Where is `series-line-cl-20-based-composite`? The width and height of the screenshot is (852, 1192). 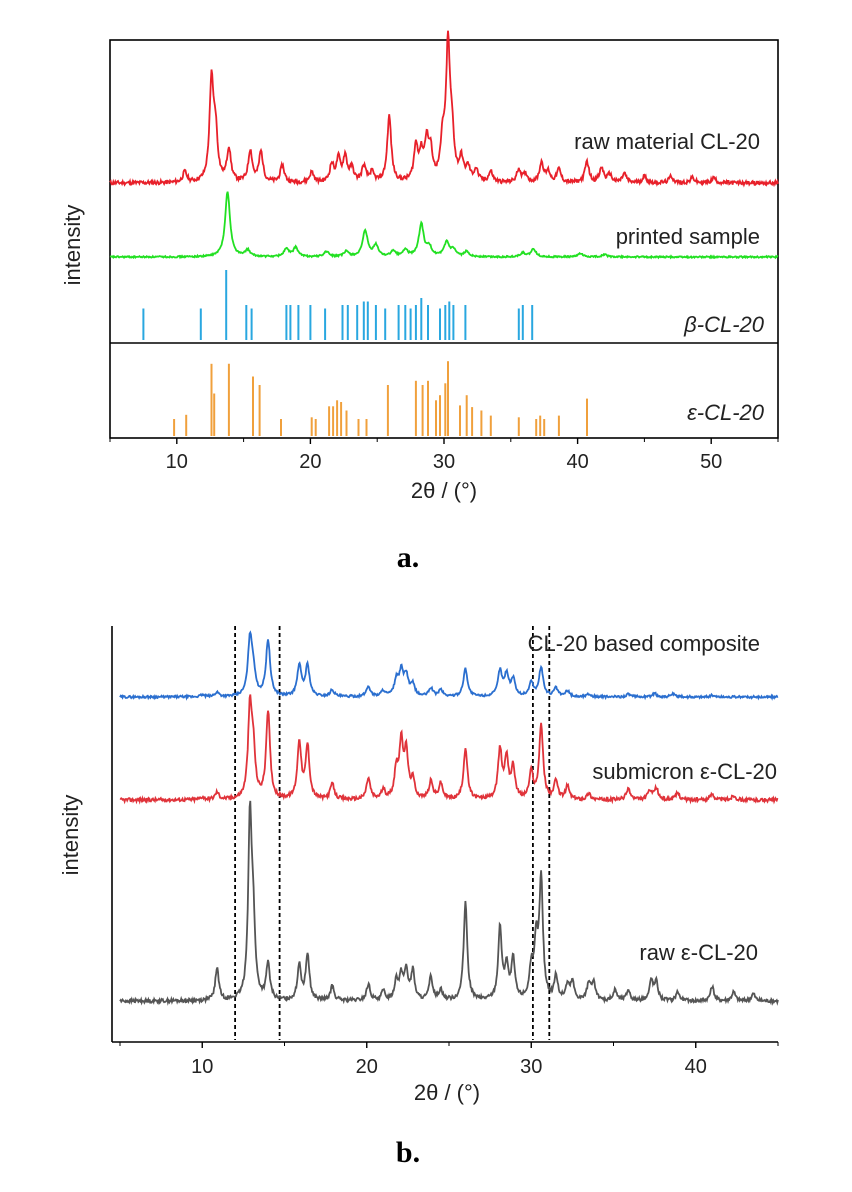 series-line-cl-20-based-composite is located at coordinates (449, 665).